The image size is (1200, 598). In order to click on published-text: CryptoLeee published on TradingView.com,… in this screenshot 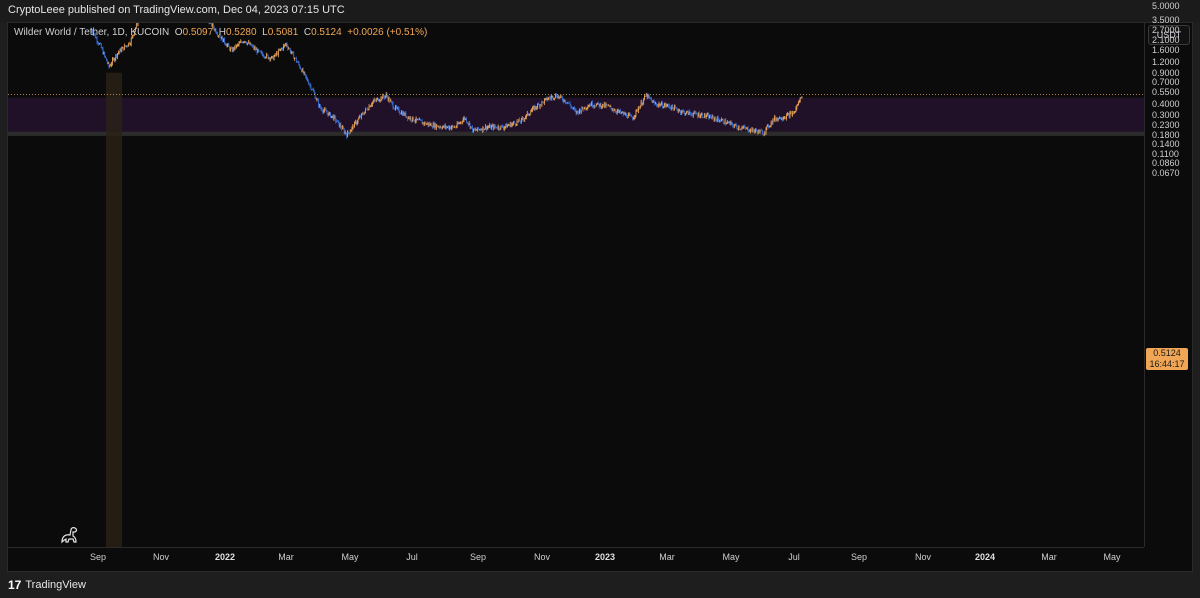, I will do `click(176, 10)`.